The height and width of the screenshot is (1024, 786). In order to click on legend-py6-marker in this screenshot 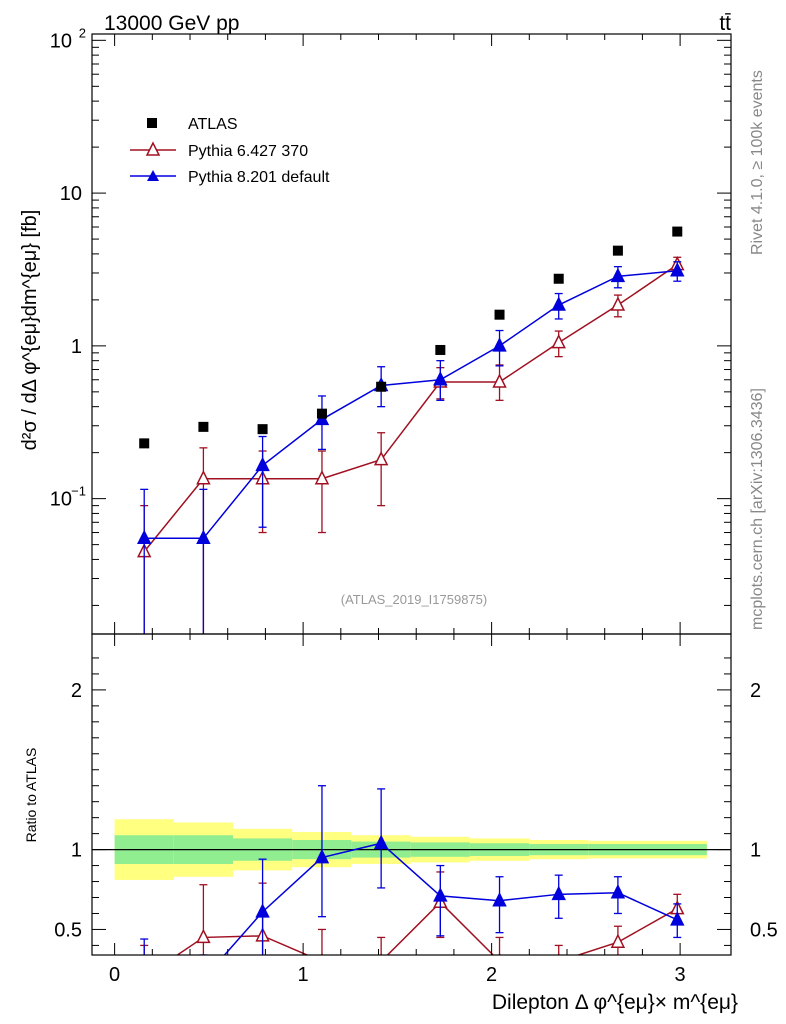, I will do `click(153, 148)`.